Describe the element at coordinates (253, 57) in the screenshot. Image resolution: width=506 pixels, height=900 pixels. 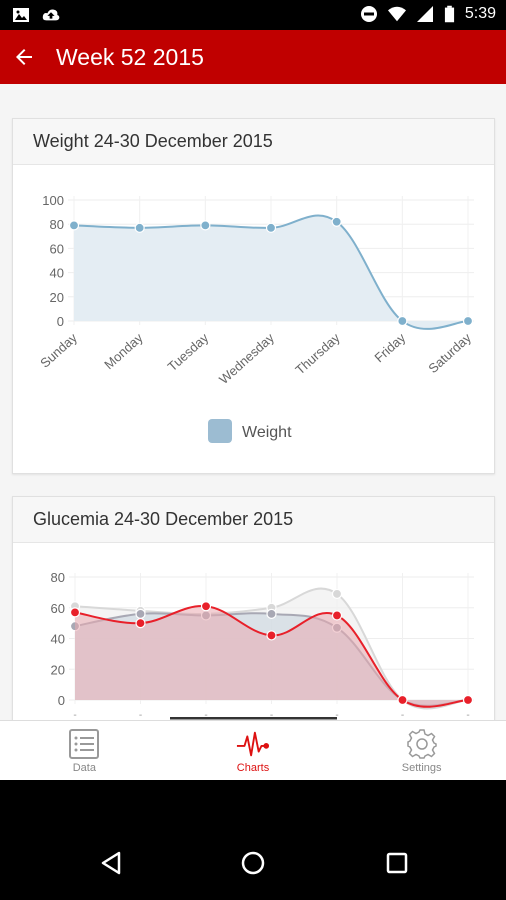
I see `app-bar: Week 52 2015` at that location.